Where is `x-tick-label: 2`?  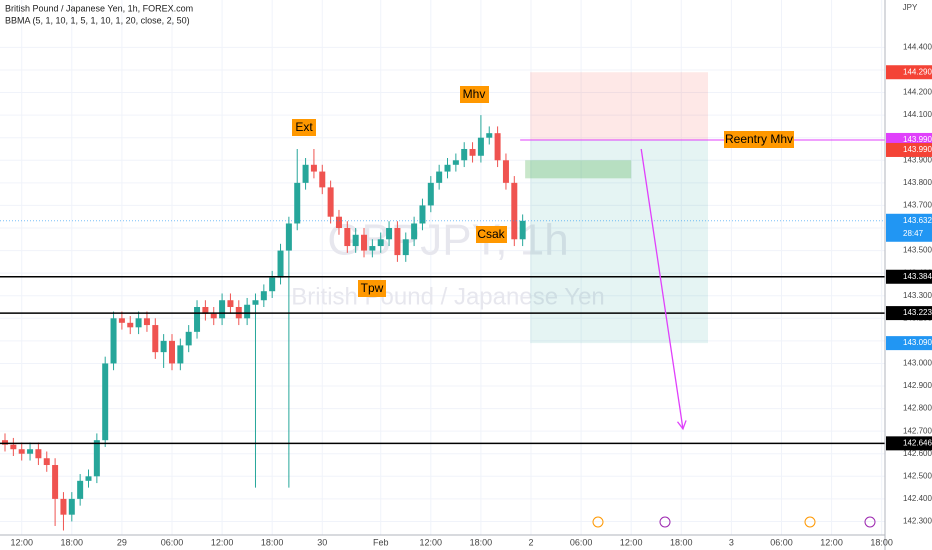 x-tick-label: 2 is located at coordinates (530, 542).